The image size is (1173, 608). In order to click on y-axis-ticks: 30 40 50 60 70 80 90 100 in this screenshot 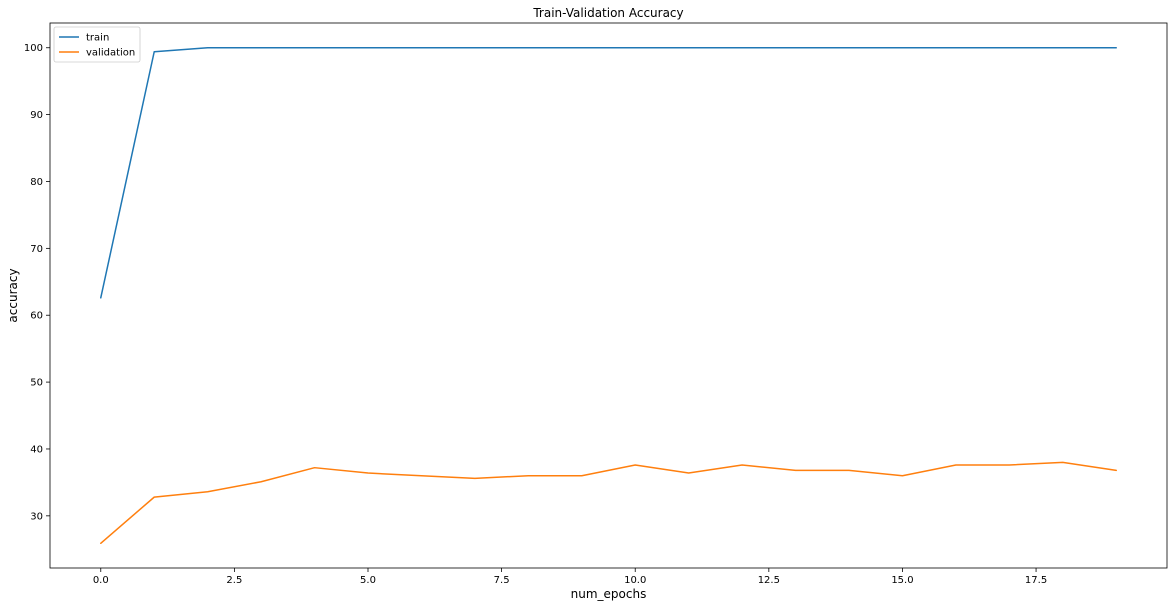, I will do `click(37, 282)`.